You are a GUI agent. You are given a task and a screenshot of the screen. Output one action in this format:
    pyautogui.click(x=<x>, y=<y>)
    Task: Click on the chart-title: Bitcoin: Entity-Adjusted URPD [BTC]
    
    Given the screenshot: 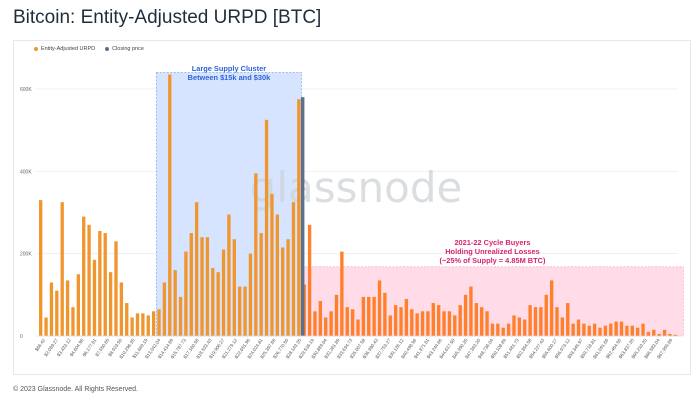 What is the action you would take?
    pyautogui.click(x=167, y=17)
    